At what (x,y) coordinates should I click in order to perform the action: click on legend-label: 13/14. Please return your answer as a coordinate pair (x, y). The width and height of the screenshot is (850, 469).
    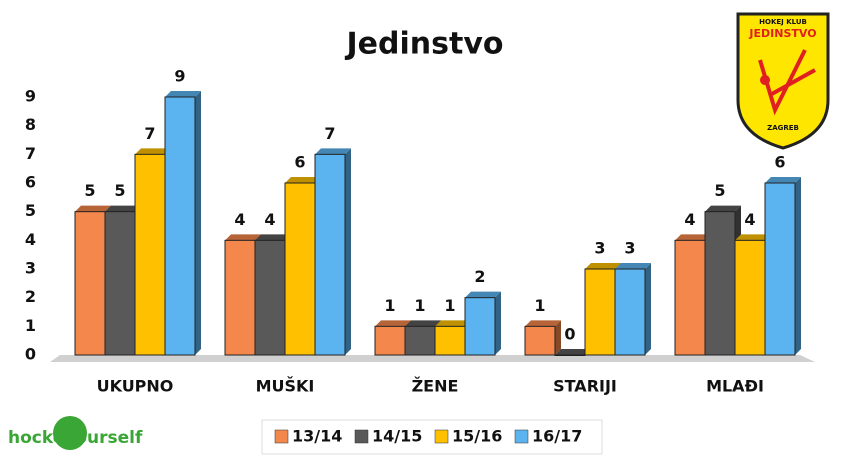
    Looking at the image, I should click on (317, 436).